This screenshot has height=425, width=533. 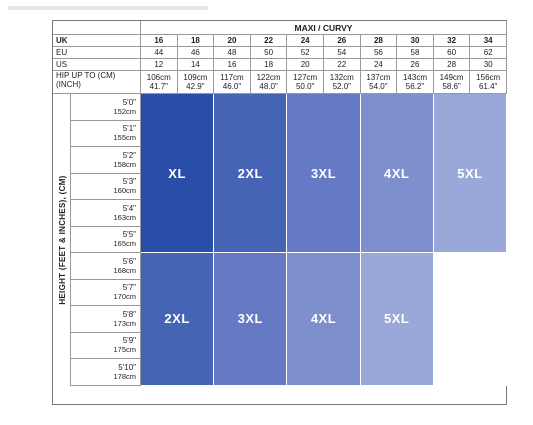 I want to click on hip-cell: 127cm 50.0", so click(x=305, y=82).